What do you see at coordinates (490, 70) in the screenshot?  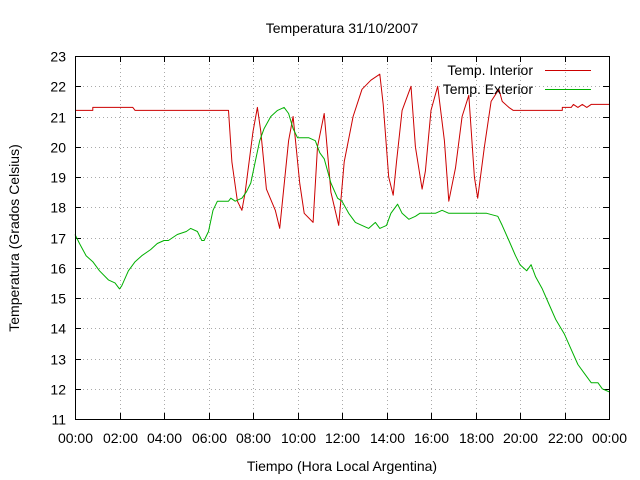 I see `legend-label: Temp. Interior` at bounding box center [490, 70].